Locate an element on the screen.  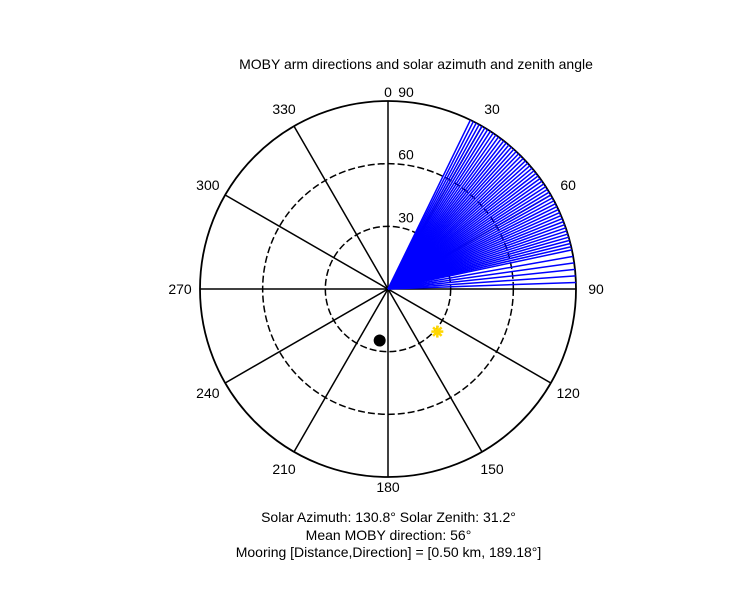
angle-tick-label: 150 is located at coordinates (492, 469).